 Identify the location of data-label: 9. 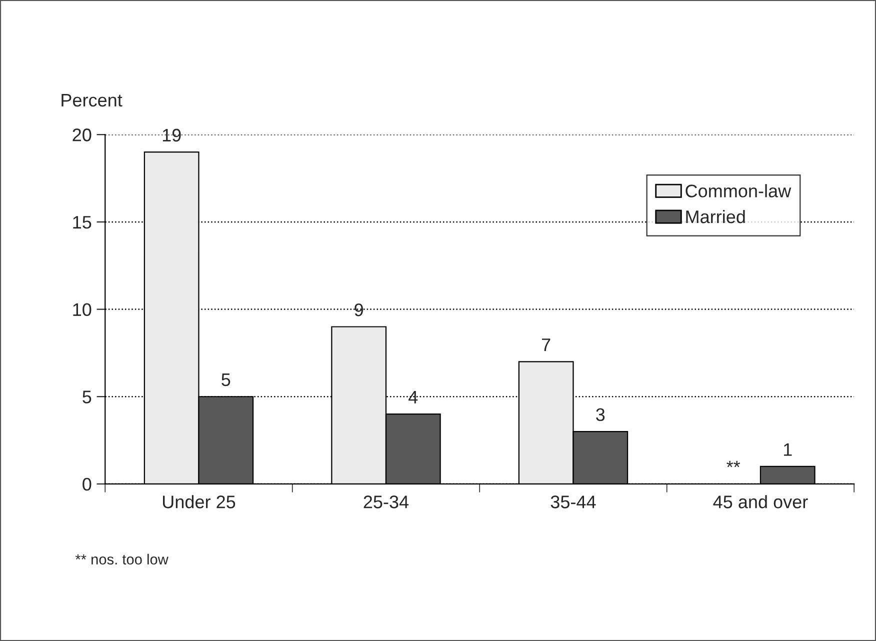
(358, 309).